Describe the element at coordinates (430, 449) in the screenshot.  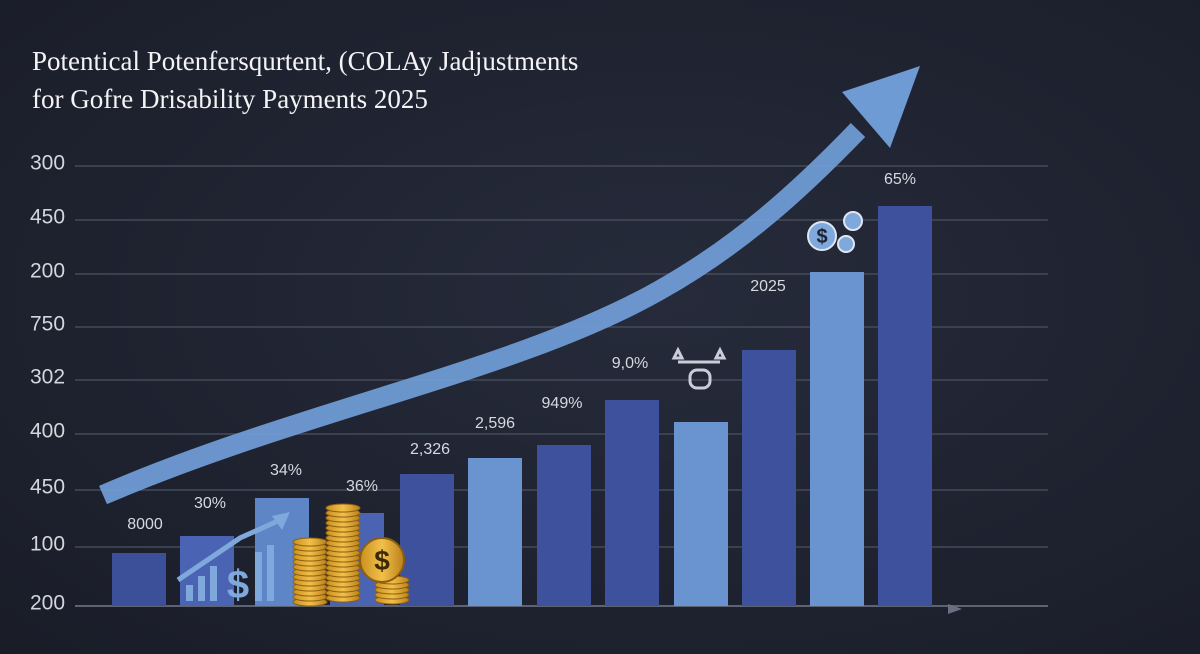
I see `bar-label: 2,326` at that location.